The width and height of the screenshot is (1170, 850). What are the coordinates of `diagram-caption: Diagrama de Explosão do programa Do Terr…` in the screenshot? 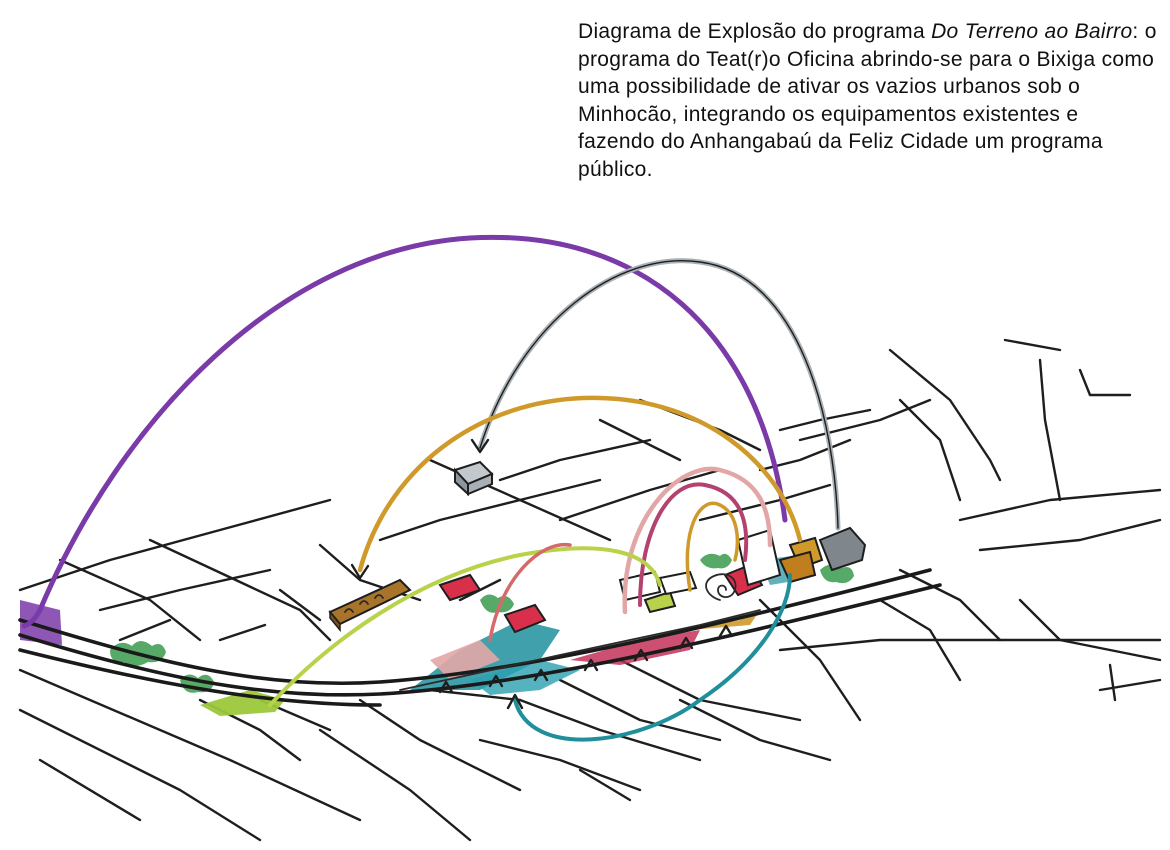 It's located at (868, 100).